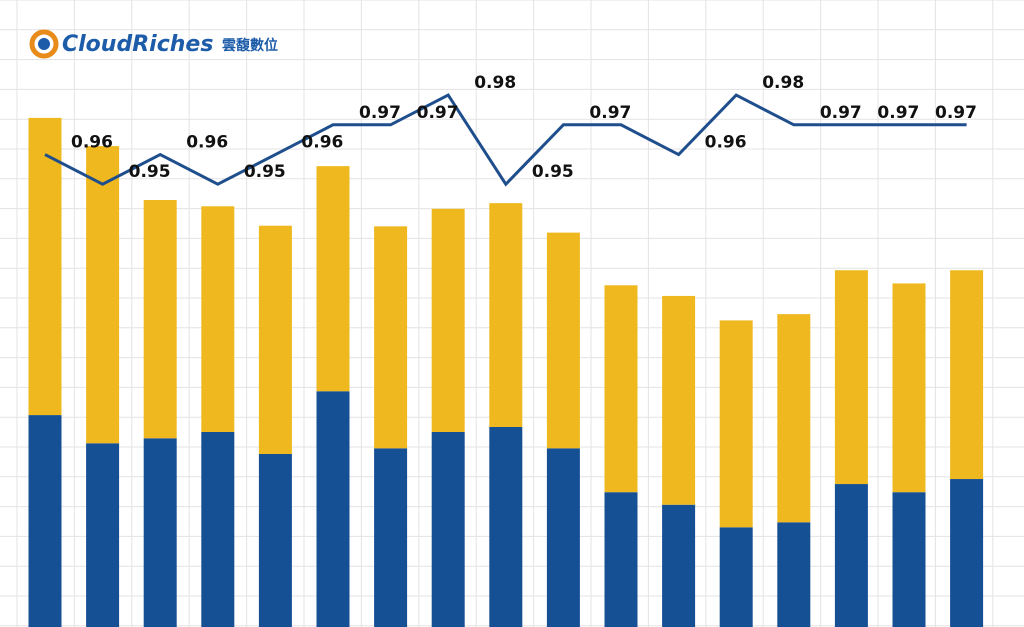 The image size is (1024, 627). What do you see at coordinates (505, 140) in the screenshot?
I see `line` at bounding box center [505, 140].